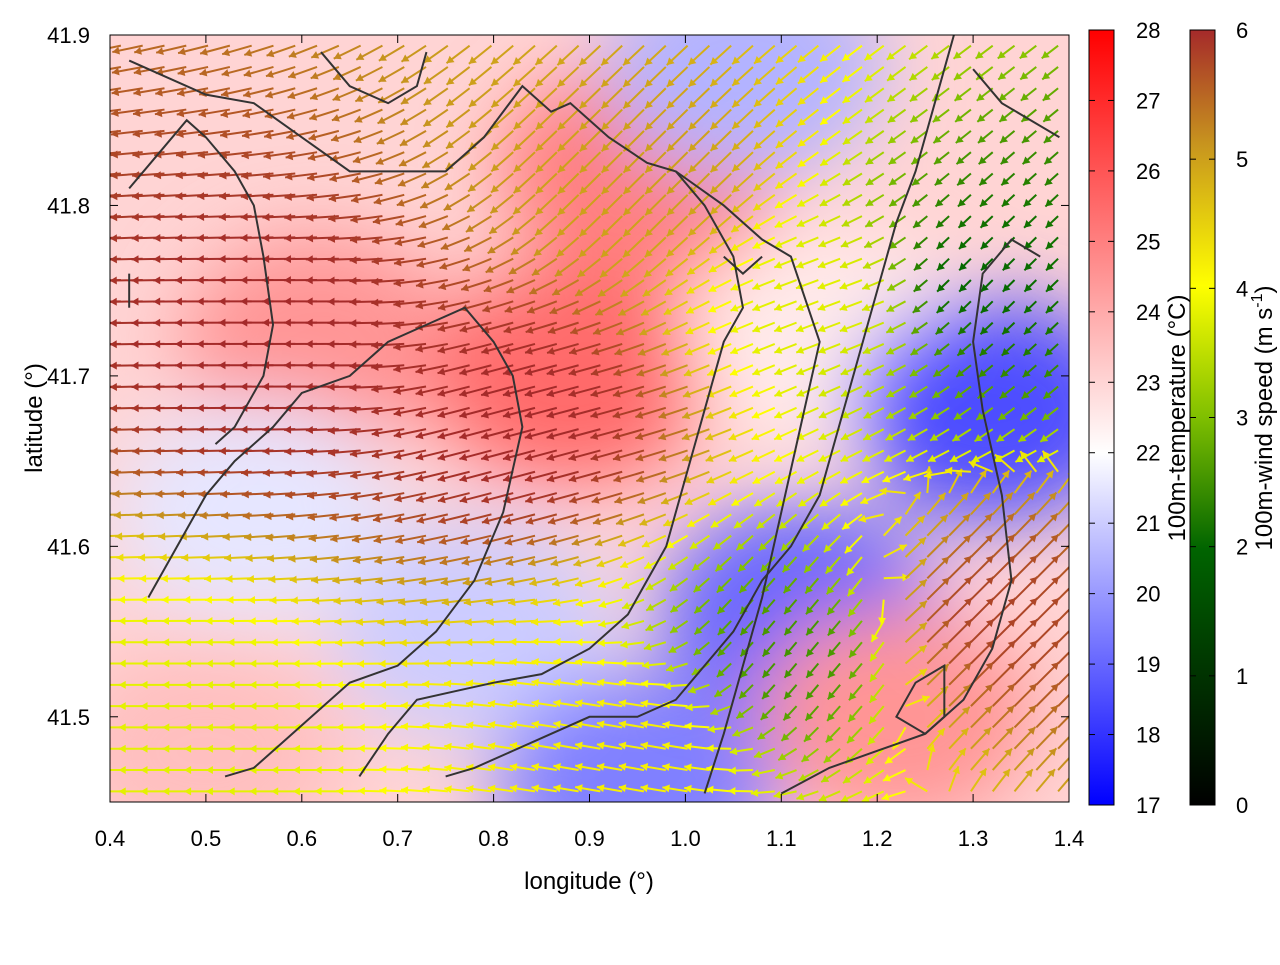 The height and width of the screenshot is (965, 1280). I want to click on colorbar-tick-label: 3, so click(1242, 418).